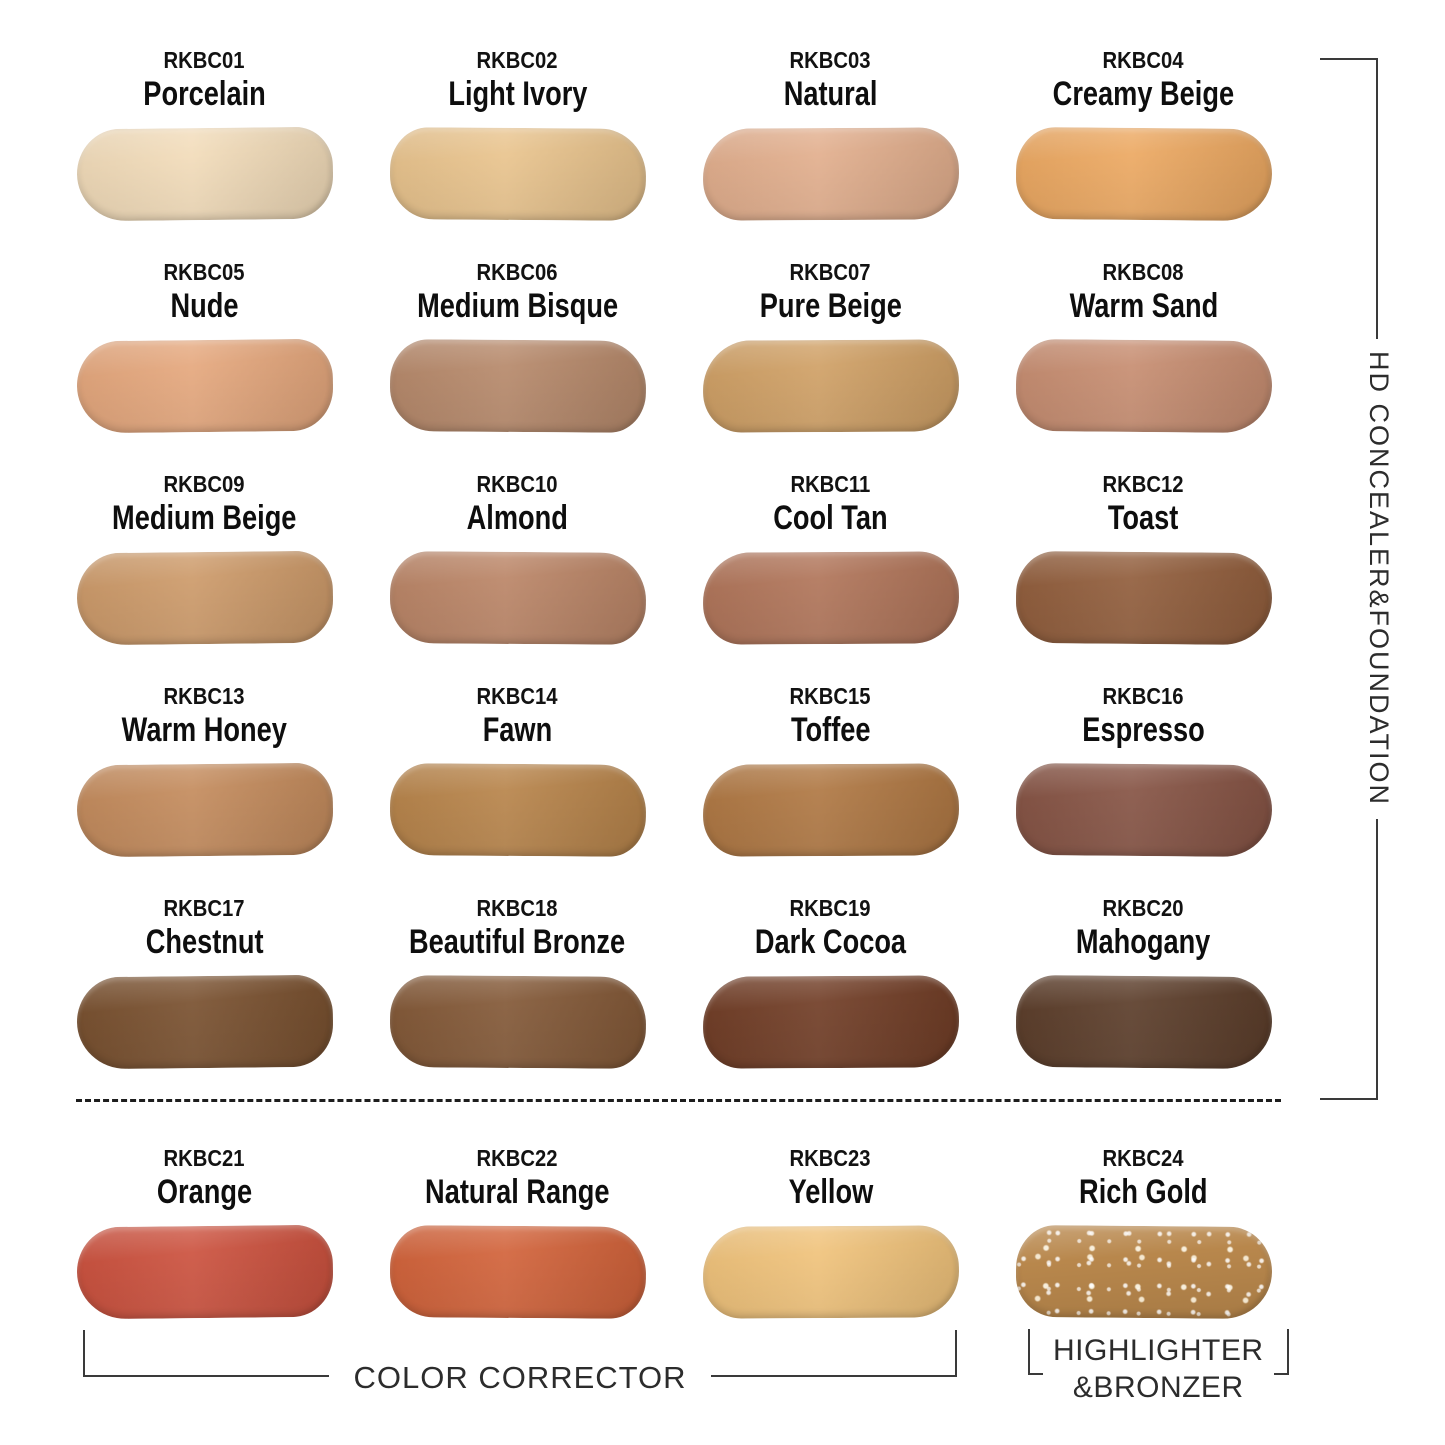 This screenshot has height=1445, width=1445. I want to click on swatch-cell: RKBC15 Toffee, so click(830, 788).